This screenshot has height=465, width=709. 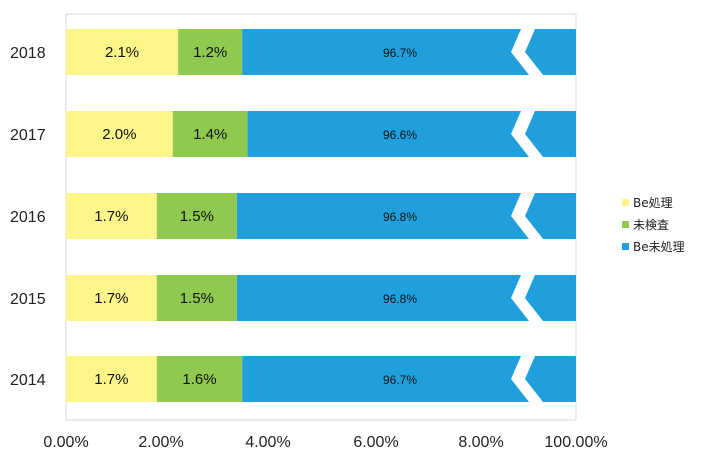 What do you see at coordinates (653, 203) in the screenshot?
I see `legend-label: Be処理` at bounding box center [653, 203].